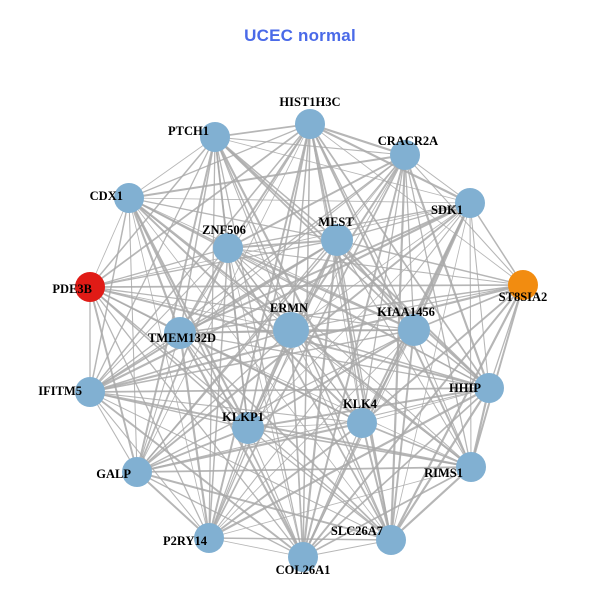 The image size is (600, 600). What do you see at coordinates (185, 541) in the screenshot?
I see `graph-node-label: P2RY14` at bounding box center [185, 541].